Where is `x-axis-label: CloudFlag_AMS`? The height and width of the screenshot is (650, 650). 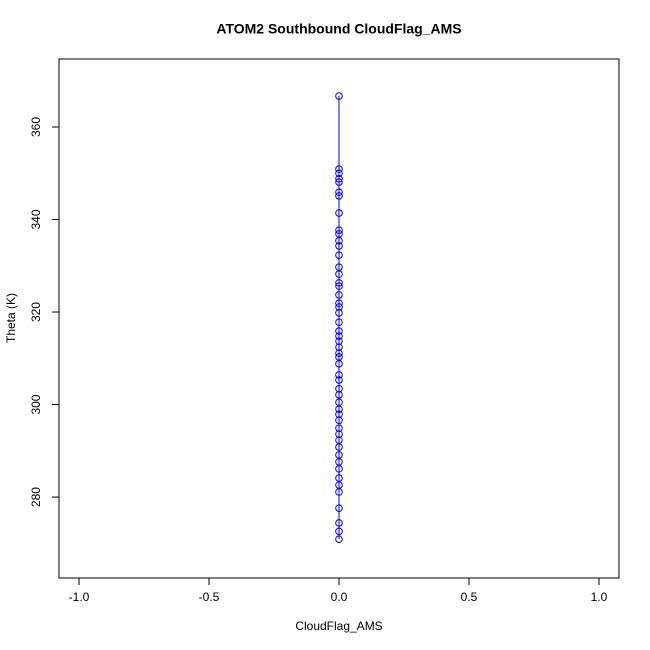 x-axis-label: CloudFlag_AMS is located at coordinates (338, 626).